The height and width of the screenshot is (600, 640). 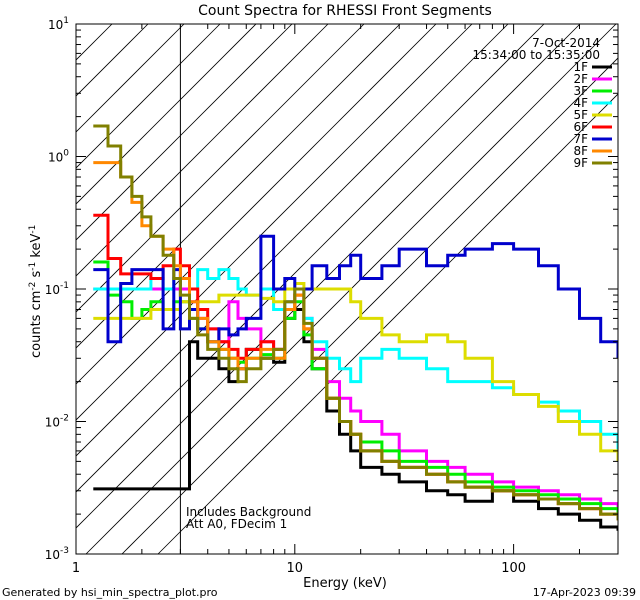 What do you see at coordinates (345, 11) in the screenshot?
I see `chart-title: Count Spectra for RHESSI Front Segments` at bounding box center [345, 11].